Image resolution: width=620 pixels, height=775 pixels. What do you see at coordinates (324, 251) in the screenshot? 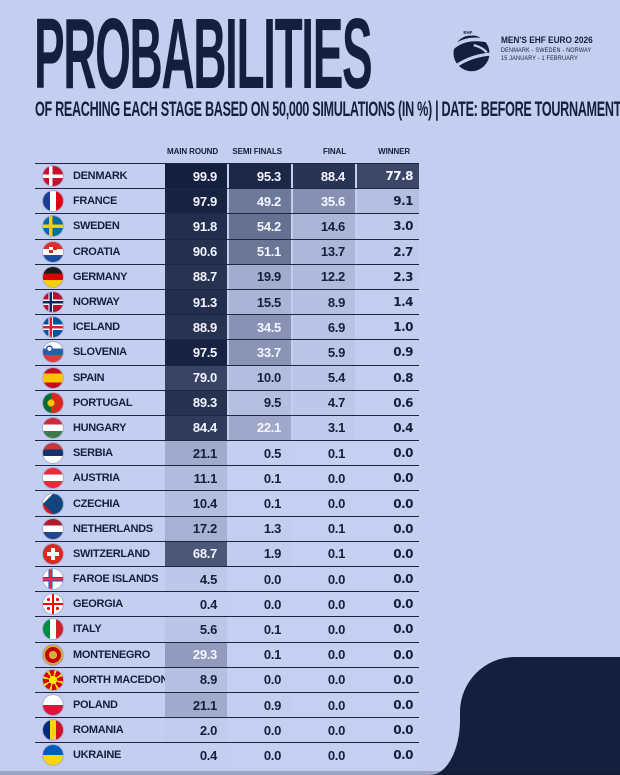
I see `prob-cell: 13.7` at bounding box center [324, 251].